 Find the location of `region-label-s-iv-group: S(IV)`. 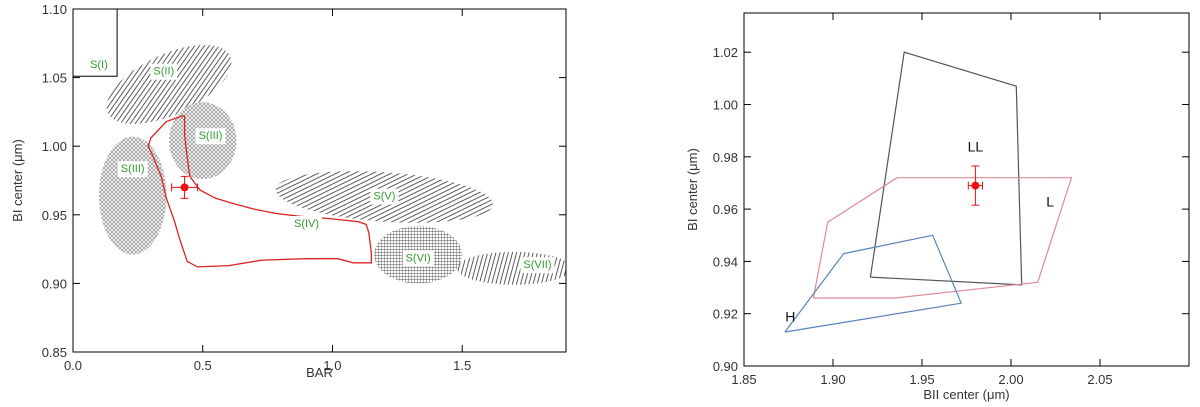

region-label-s-iv-group: S(IV) is located at coordinates (306, 224).